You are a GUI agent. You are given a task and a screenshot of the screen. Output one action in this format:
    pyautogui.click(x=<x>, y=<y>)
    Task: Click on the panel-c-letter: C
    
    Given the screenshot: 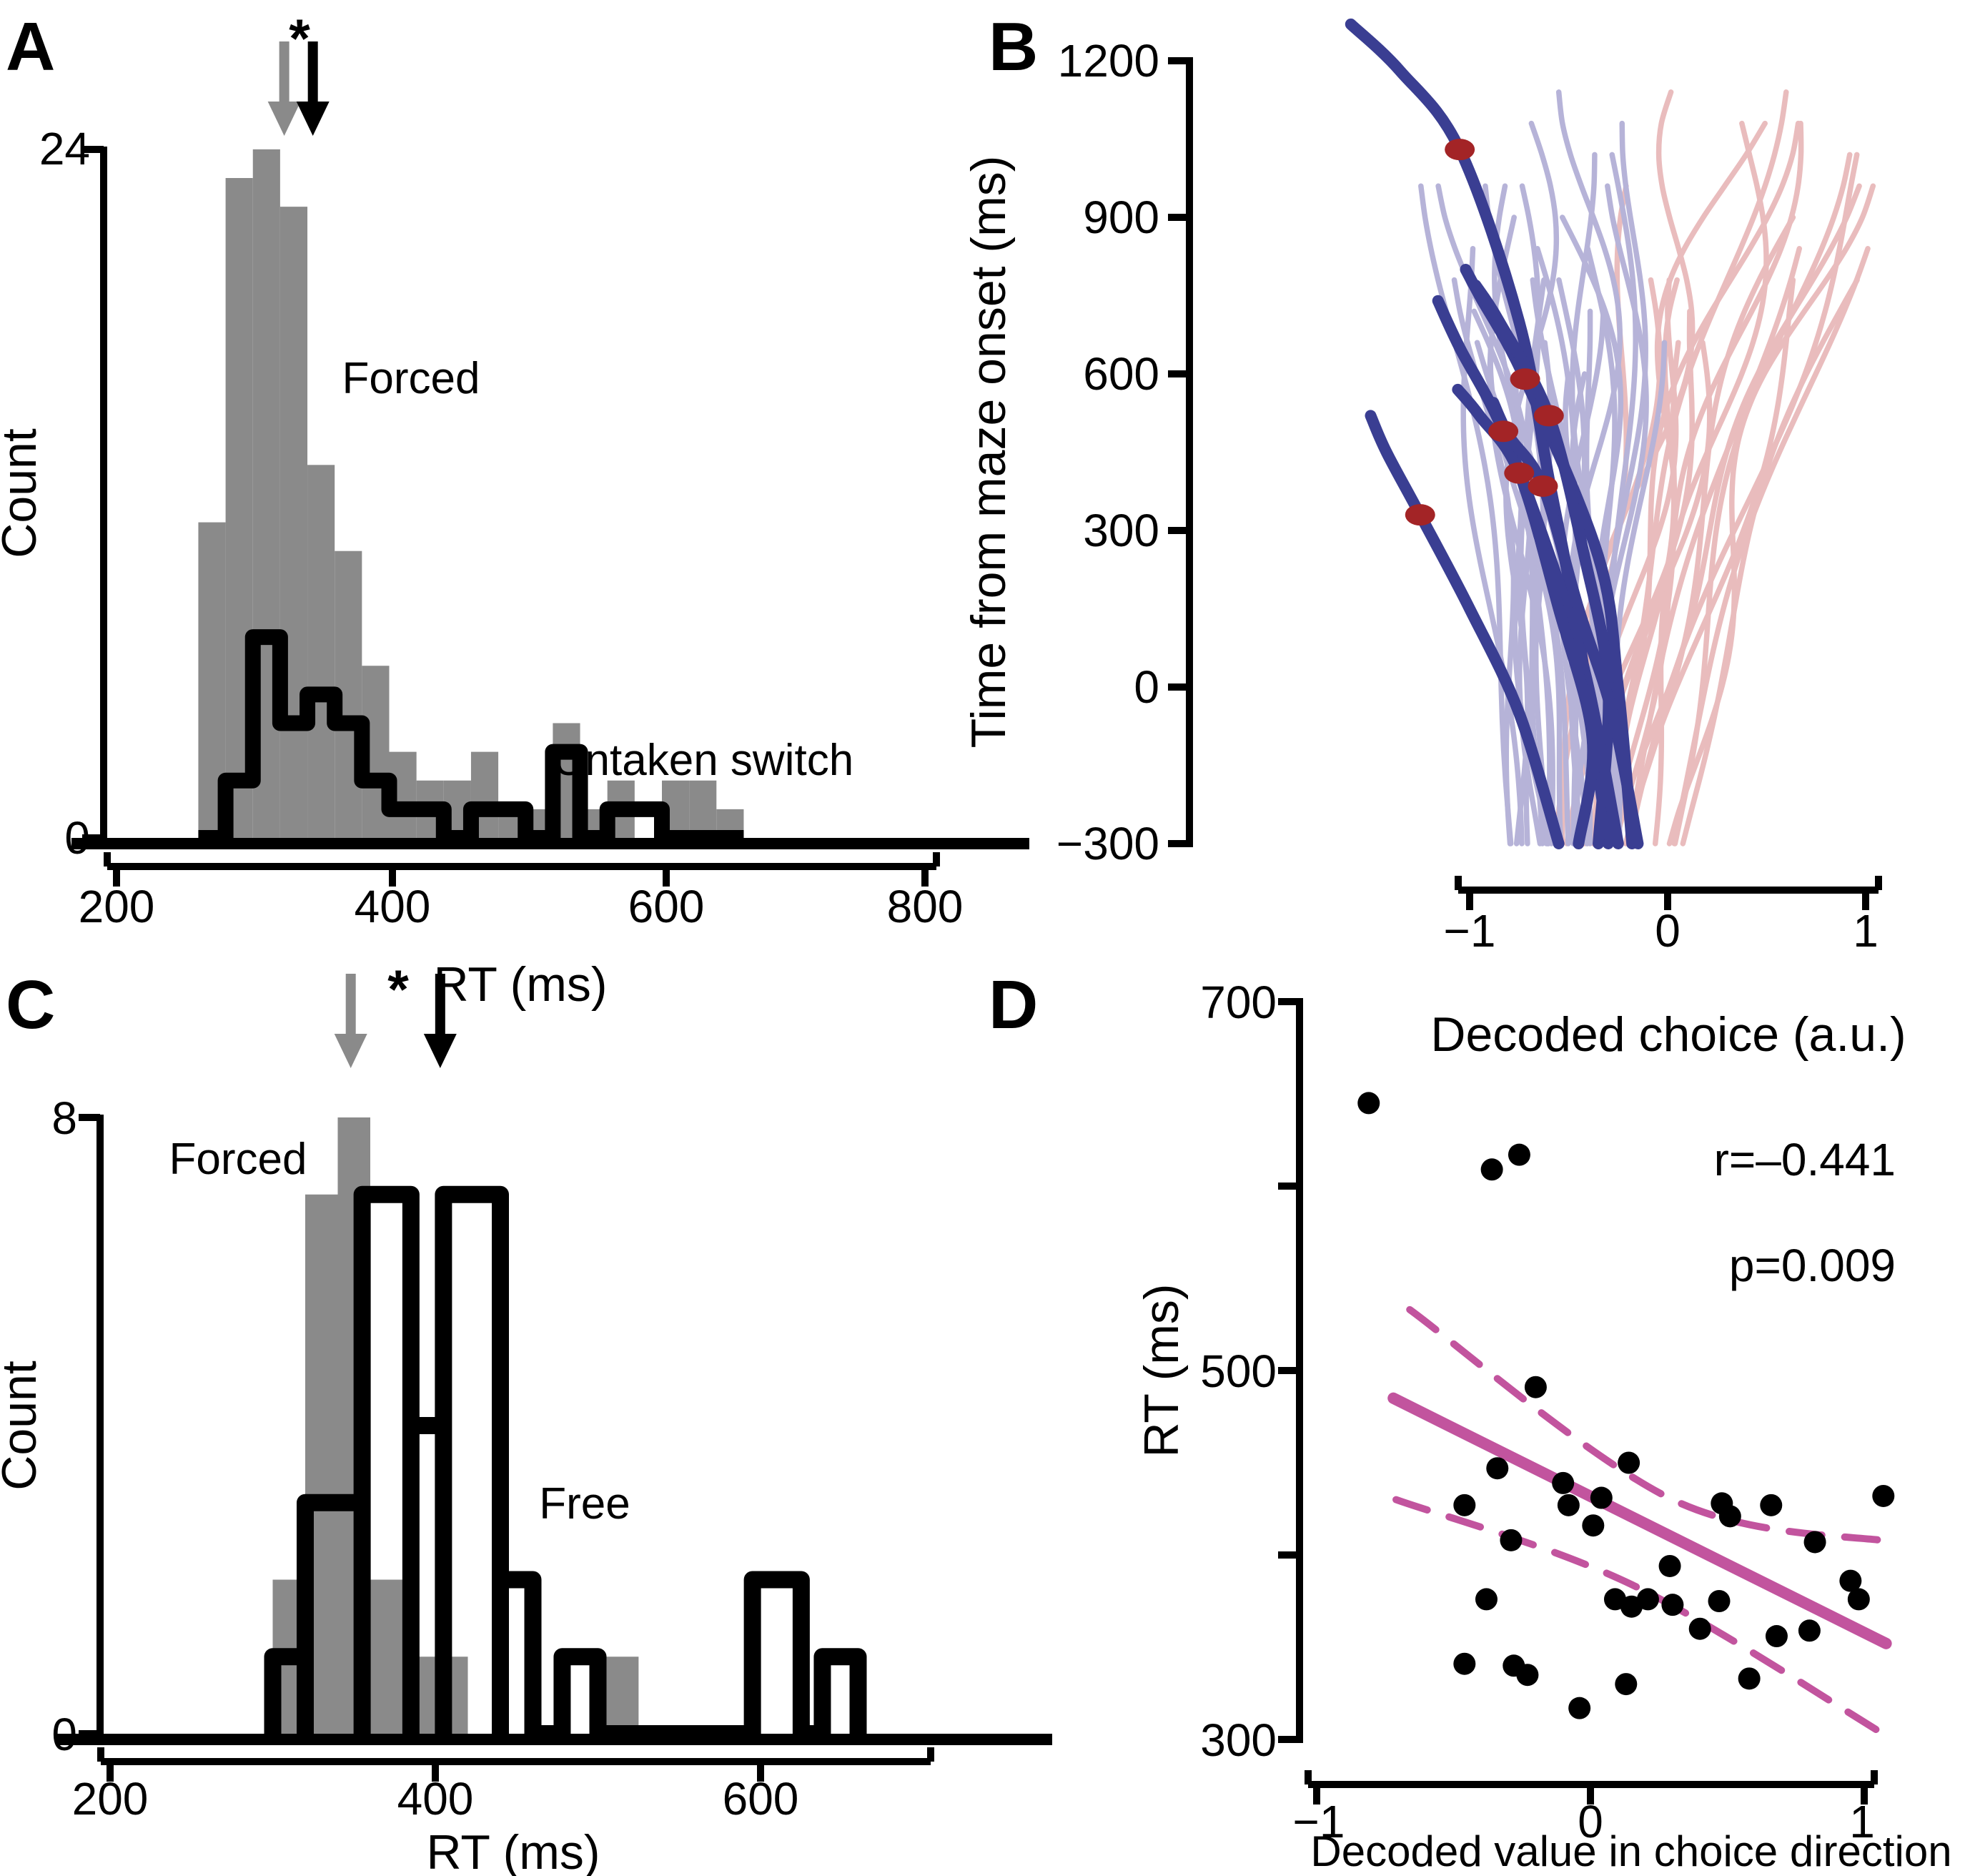 What is the action you would take?
    pyautogui.click(x=30, y=1005)
    